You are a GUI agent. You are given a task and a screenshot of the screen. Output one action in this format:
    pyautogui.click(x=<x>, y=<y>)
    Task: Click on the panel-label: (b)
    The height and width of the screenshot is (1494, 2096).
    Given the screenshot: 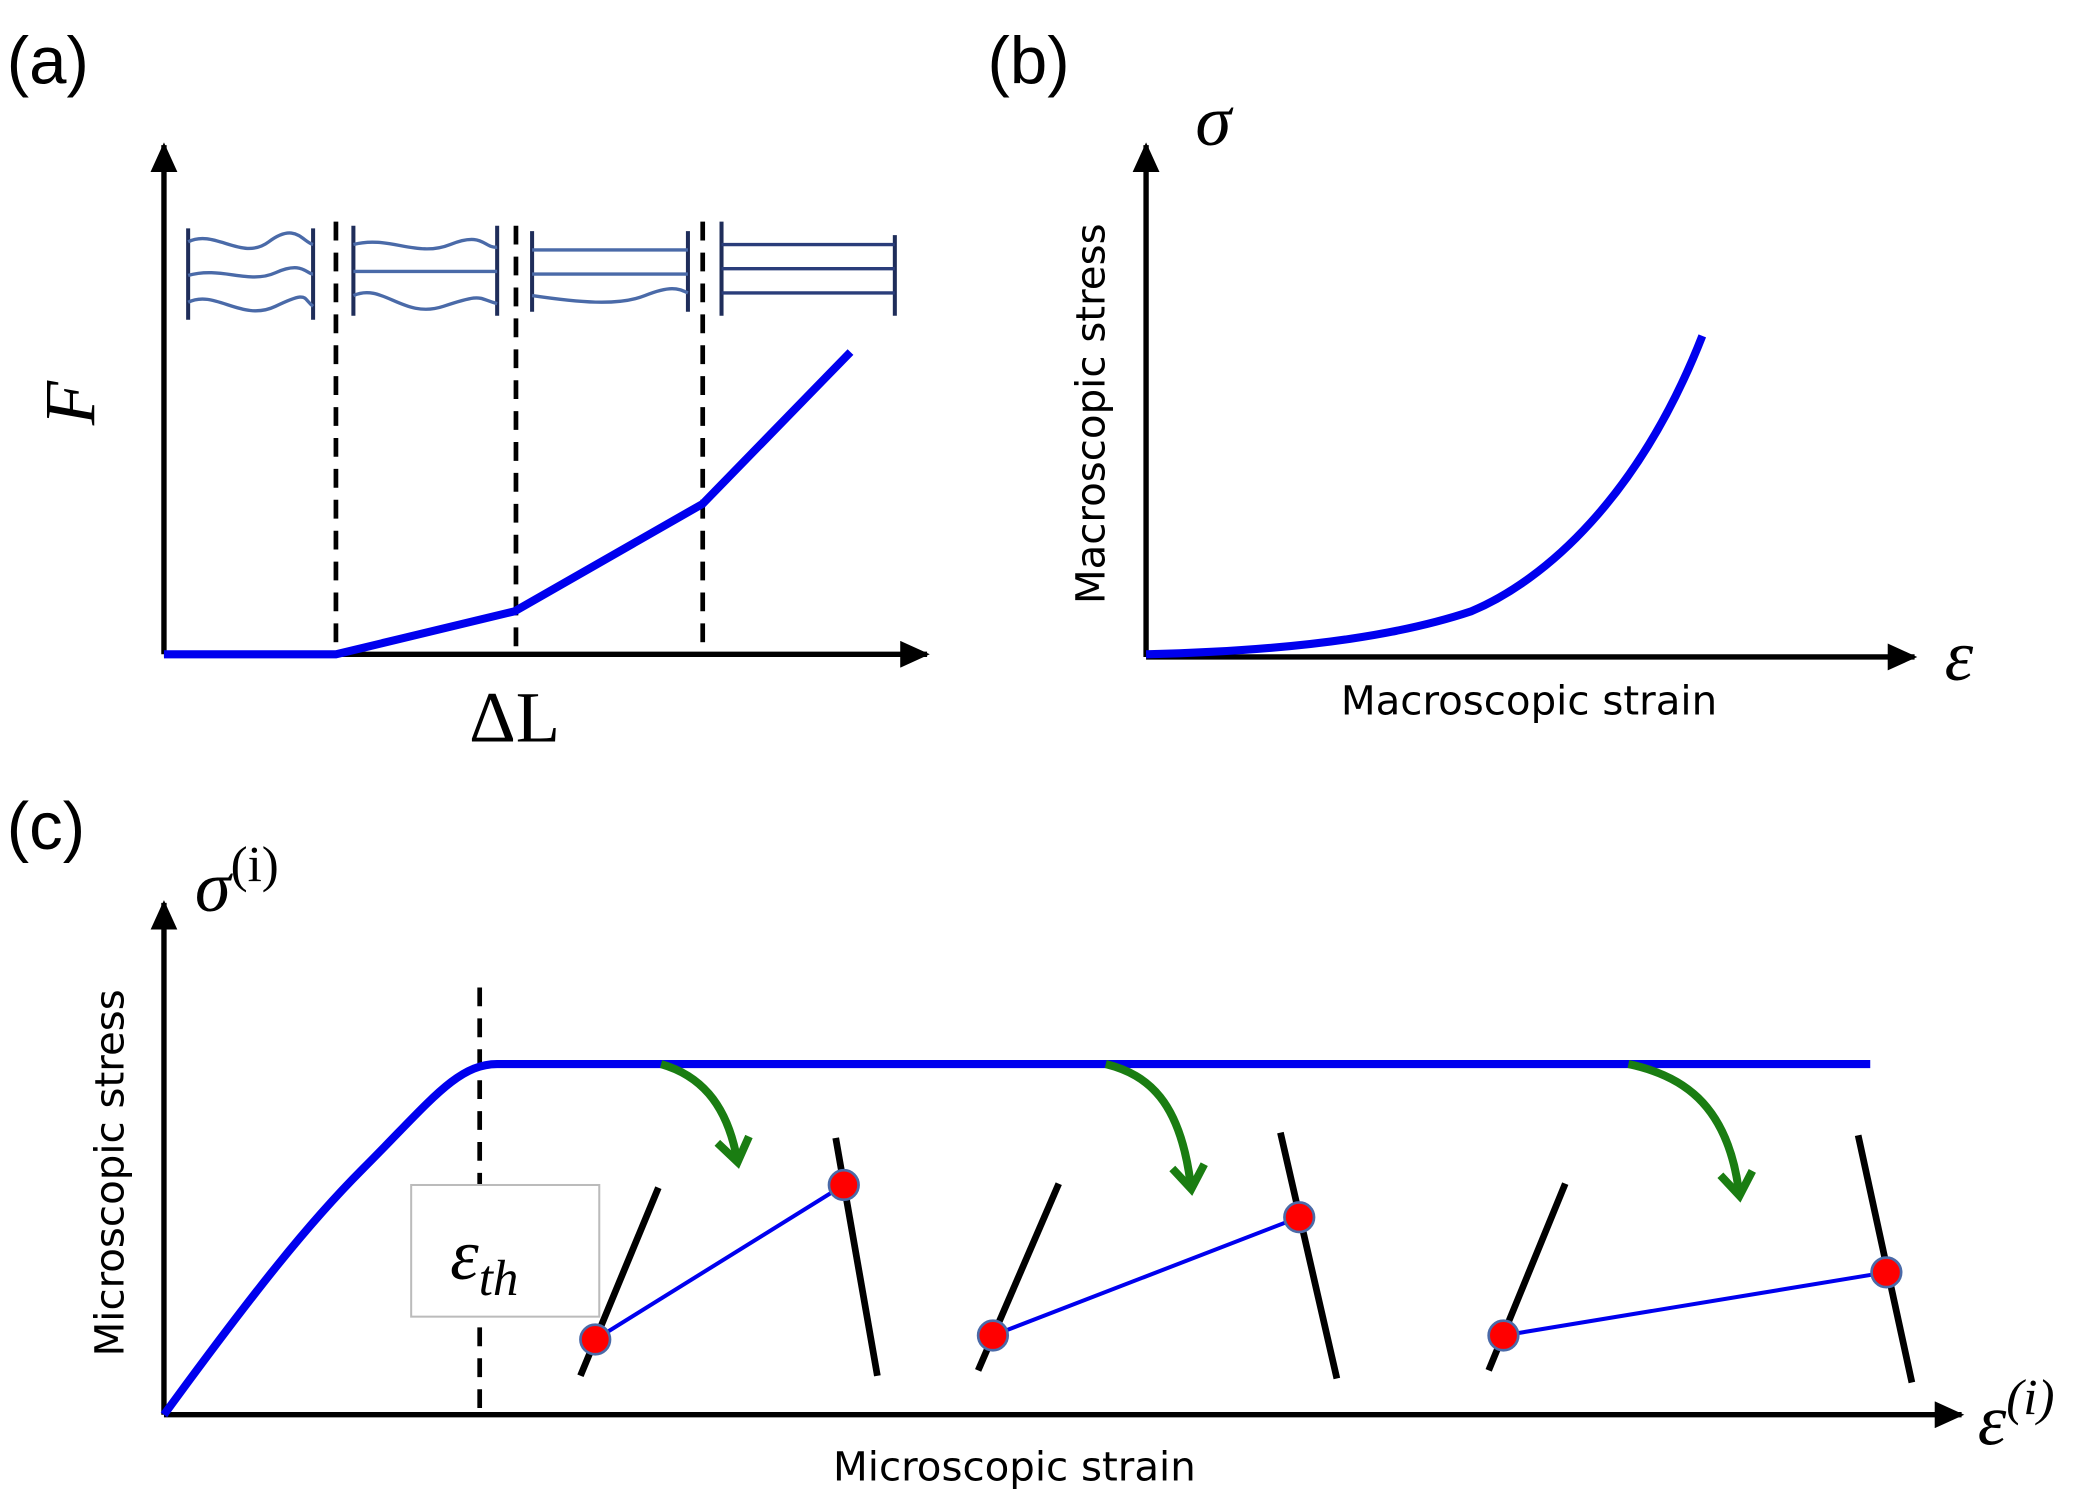 What is the action you would take?
    pyautogui.click(x=1029, y=60)
    